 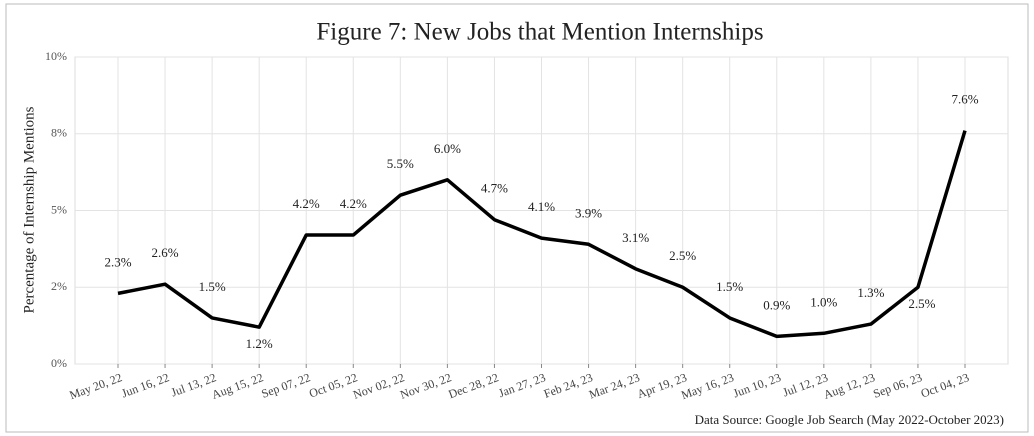 What do you see at coordinates (541, 206) in the screenshot?
I see `data-label: 4.1%` at bounding box center [541, 206].